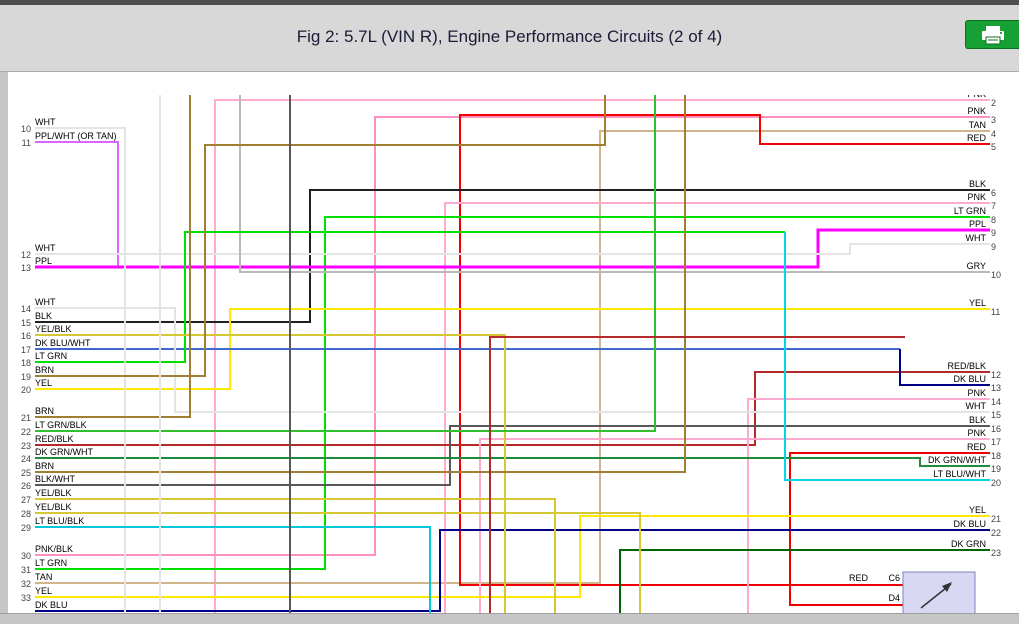 The image size is (1019, 624). What do you see at coordinates (993, 220) in the screenshot?
I see `right-pin-number: 8` at bounding box center [993, 220].